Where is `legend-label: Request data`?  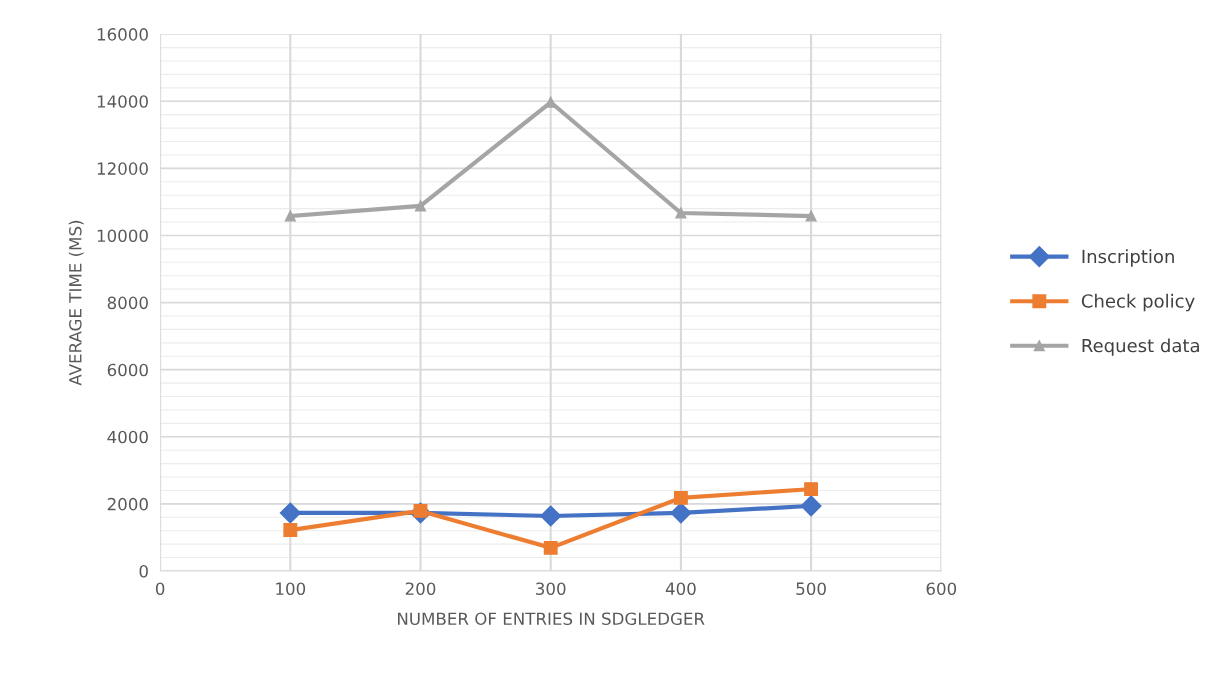 legend-label: Request data is located at coordinates (1140, 347).